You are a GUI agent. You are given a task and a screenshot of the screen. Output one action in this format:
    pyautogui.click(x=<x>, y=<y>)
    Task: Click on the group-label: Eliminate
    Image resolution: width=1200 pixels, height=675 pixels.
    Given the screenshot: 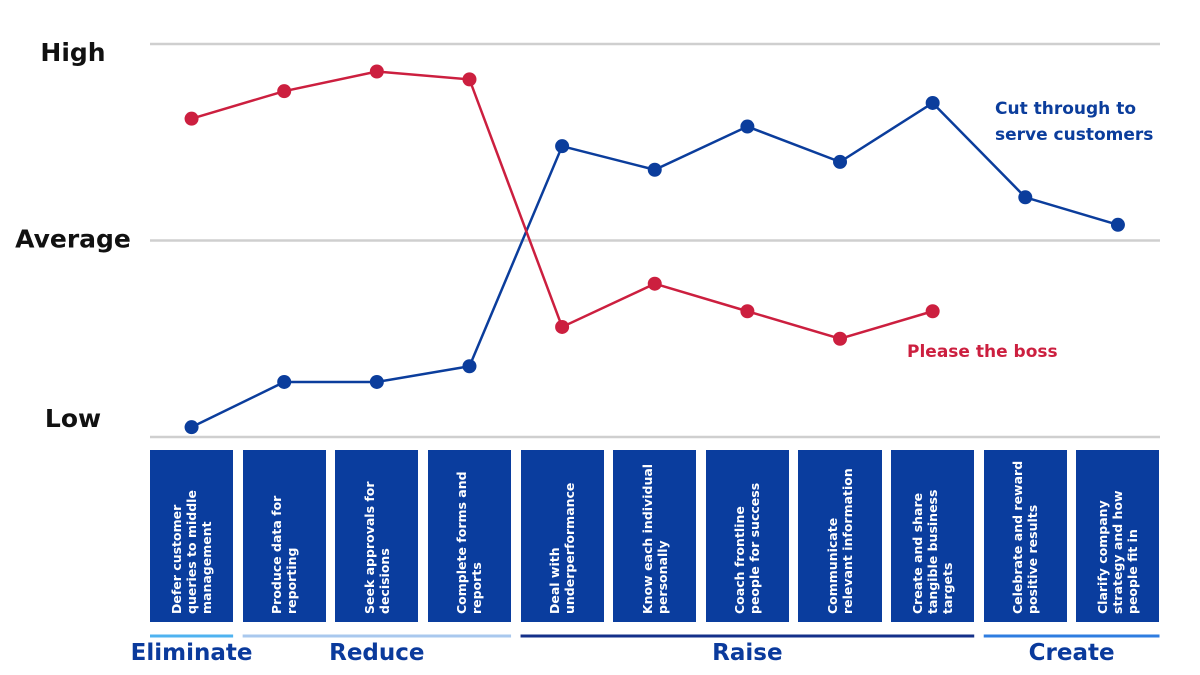 What is the action you would take?
    pyautogui.click(x=191, y=653)
    